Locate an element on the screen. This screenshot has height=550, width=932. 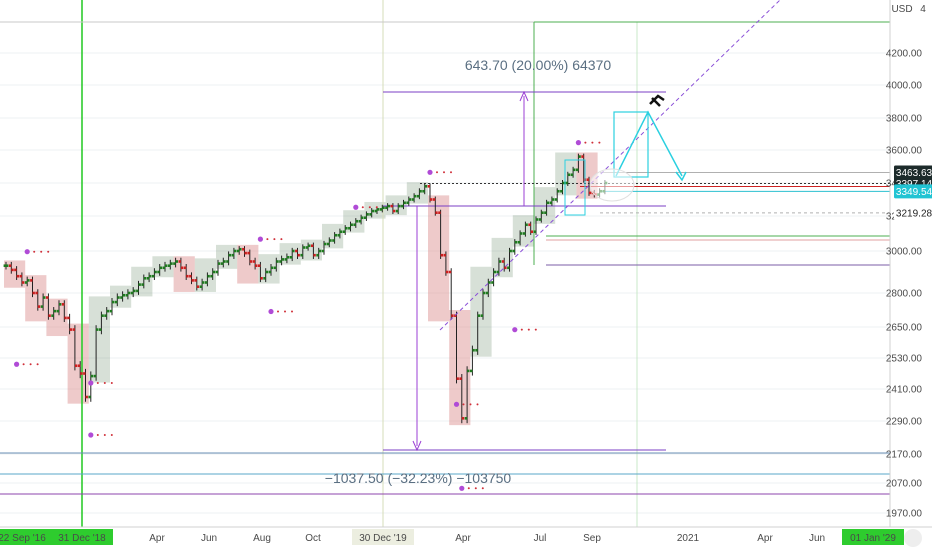
price-label: 3463.63 is located at coordinates (914, 173).